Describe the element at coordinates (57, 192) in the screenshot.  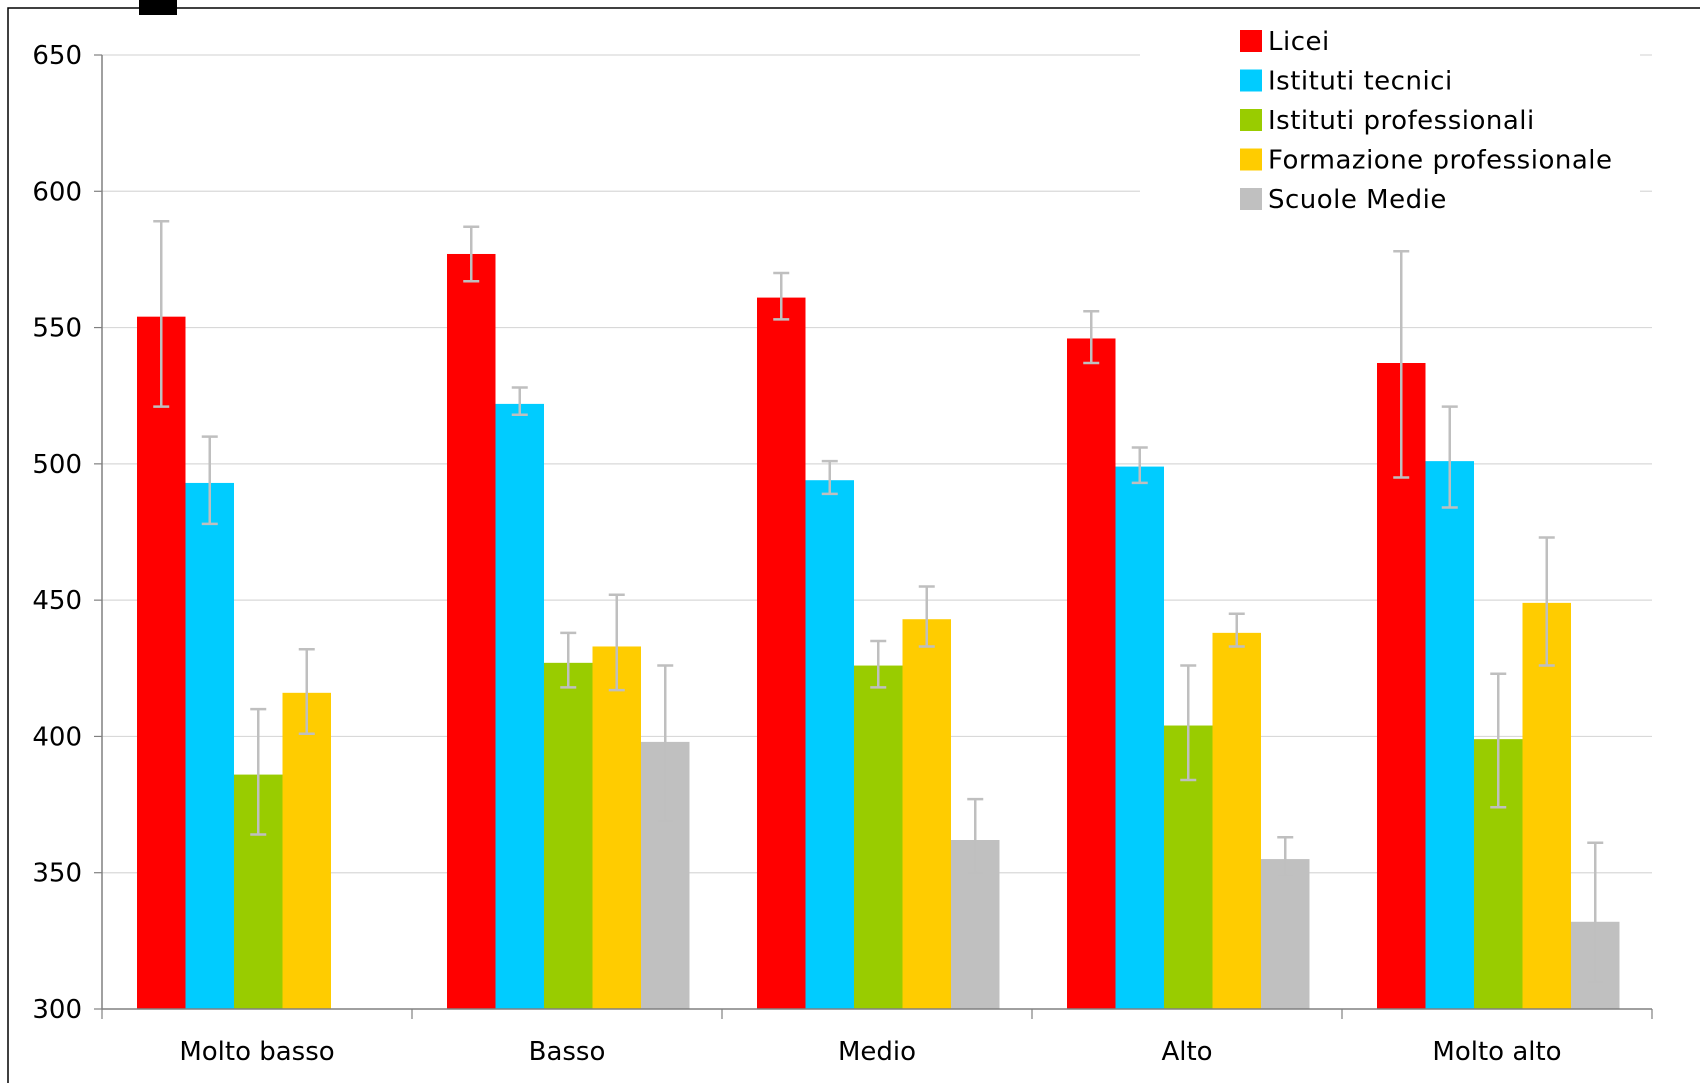
I see `y-tick-label: 600` at that location.